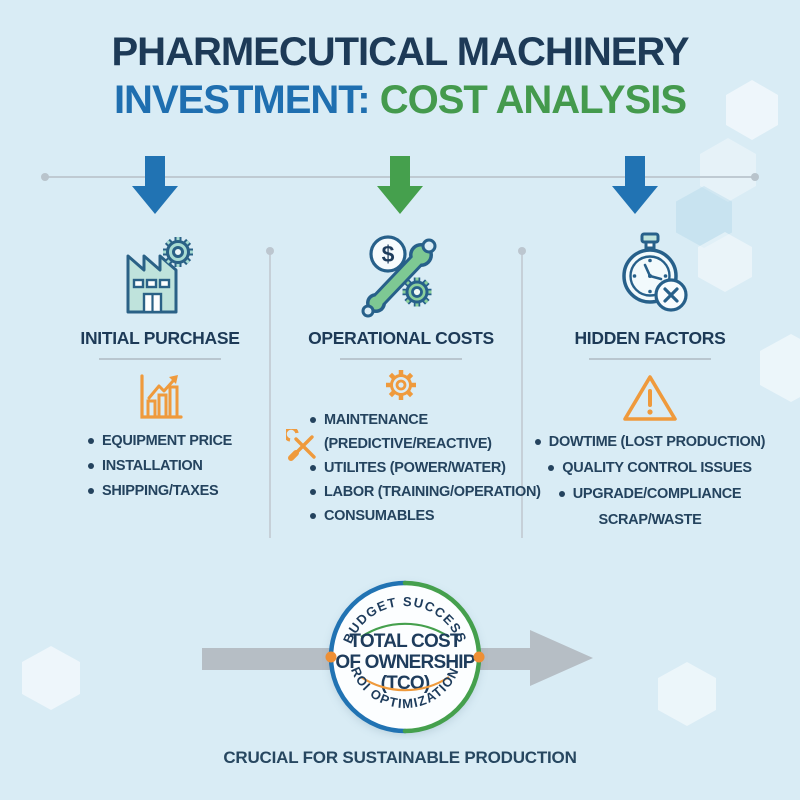 This screenshot has width=800, height=800. I want to click on list-item: EQUIPMENT PRICE, so click(184, 441).